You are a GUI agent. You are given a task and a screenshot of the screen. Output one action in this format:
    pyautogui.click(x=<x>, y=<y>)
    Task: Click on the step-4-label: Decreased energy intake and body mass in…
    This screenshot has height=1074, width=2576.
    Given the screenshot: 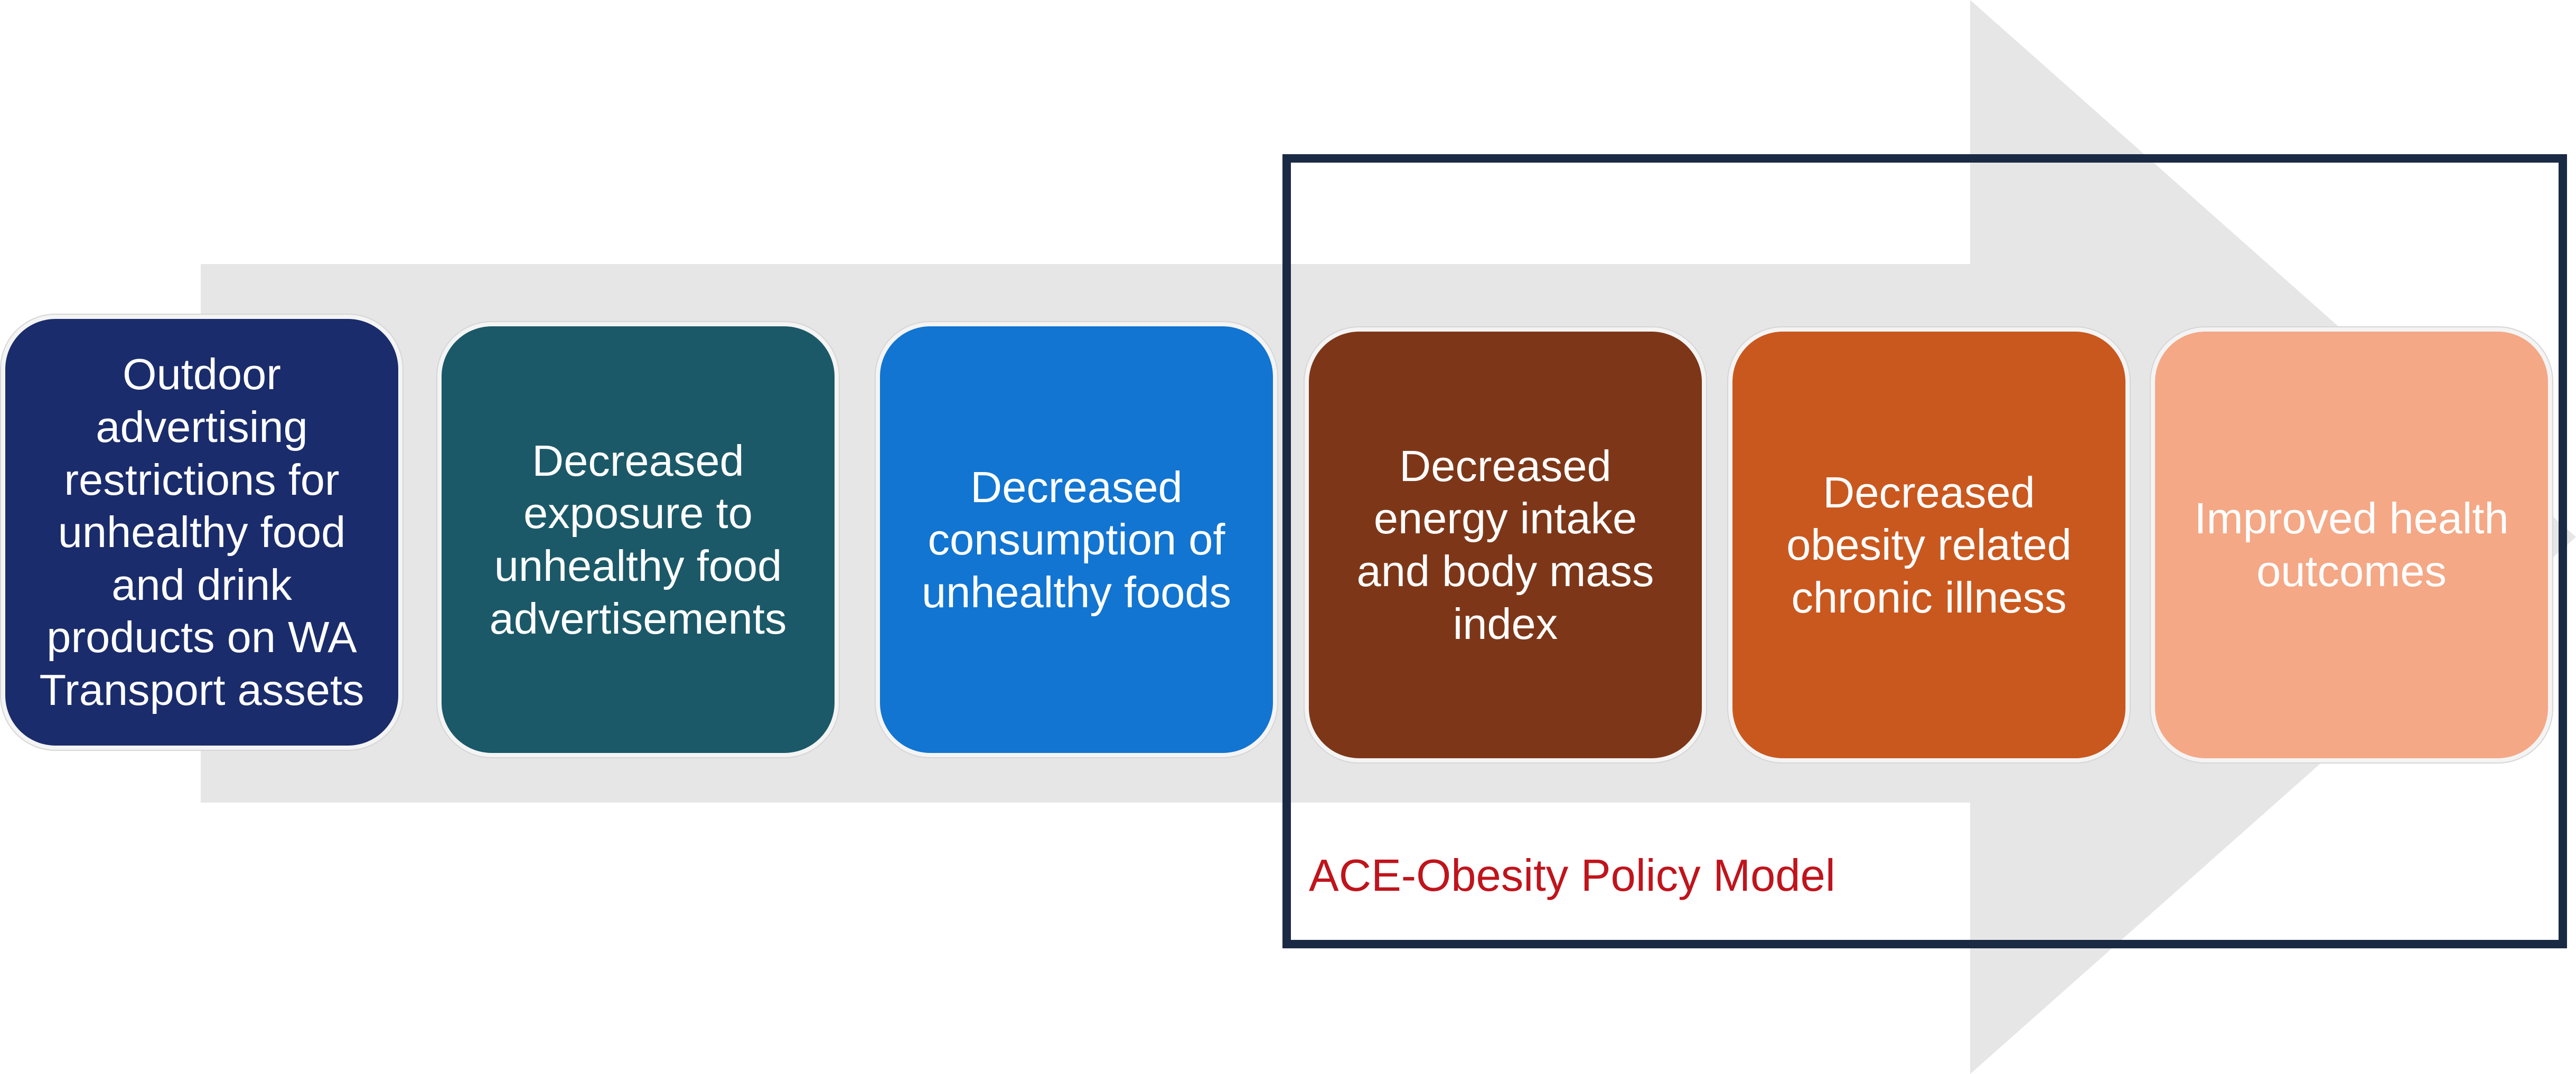 What is the action you would take?
    pyautogui.click(x=1505, y=544)
    